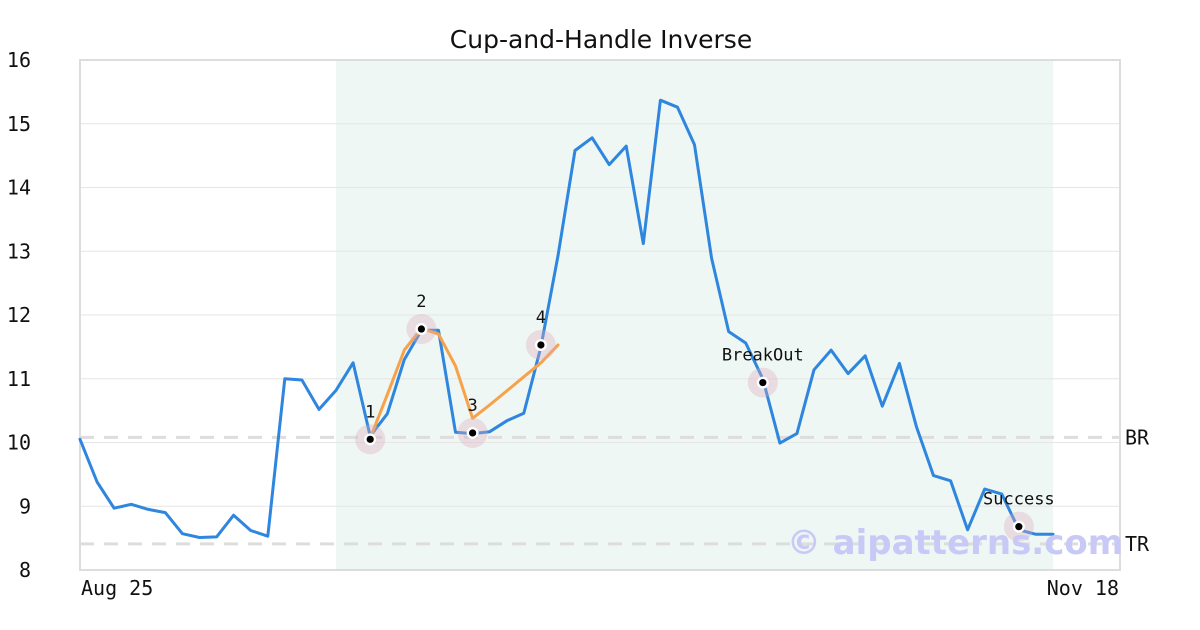 The image size is (1200, 630). What do you see at coordinates (19, 251) in the screenshot?
I see `y-tick-label: 13` at bounding box center [19, 251].